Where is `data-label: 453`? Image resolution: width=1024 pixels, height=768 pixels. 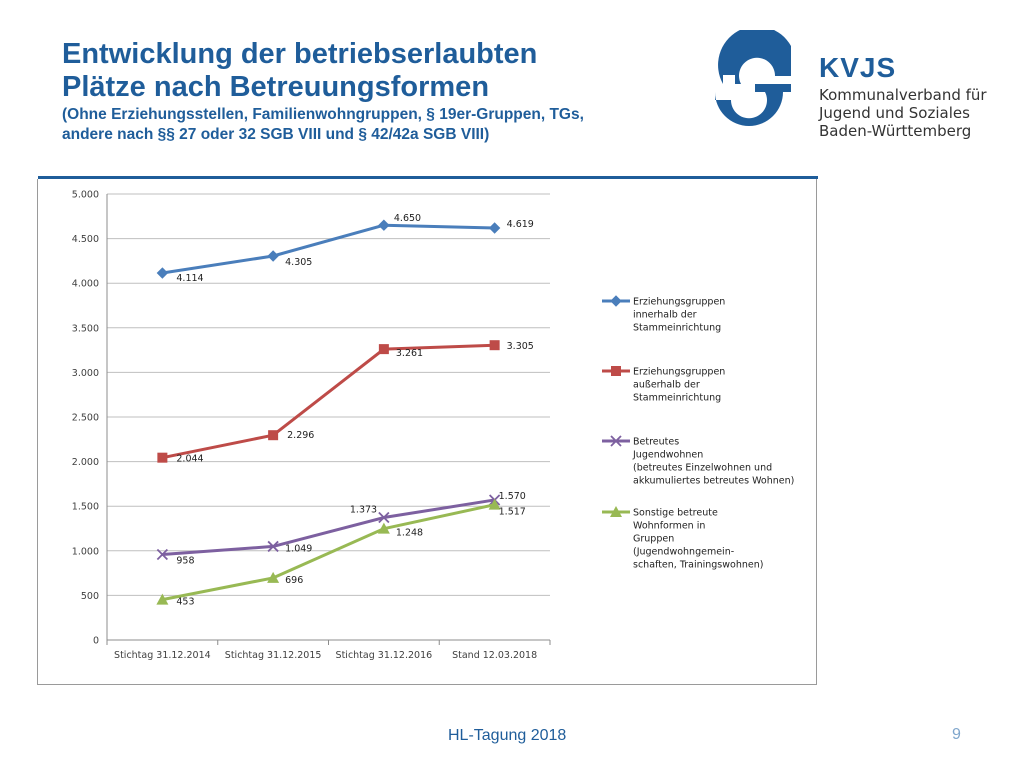 data-label: 453 is located at coordinates (185, 602).